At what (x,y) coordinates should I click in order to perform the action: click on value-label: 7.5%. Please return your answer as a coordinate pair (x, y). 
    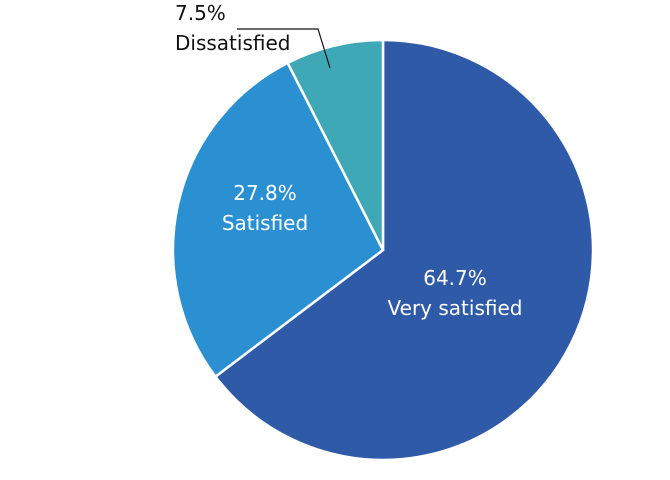
    Looking at the image, I should click on (200, 13).